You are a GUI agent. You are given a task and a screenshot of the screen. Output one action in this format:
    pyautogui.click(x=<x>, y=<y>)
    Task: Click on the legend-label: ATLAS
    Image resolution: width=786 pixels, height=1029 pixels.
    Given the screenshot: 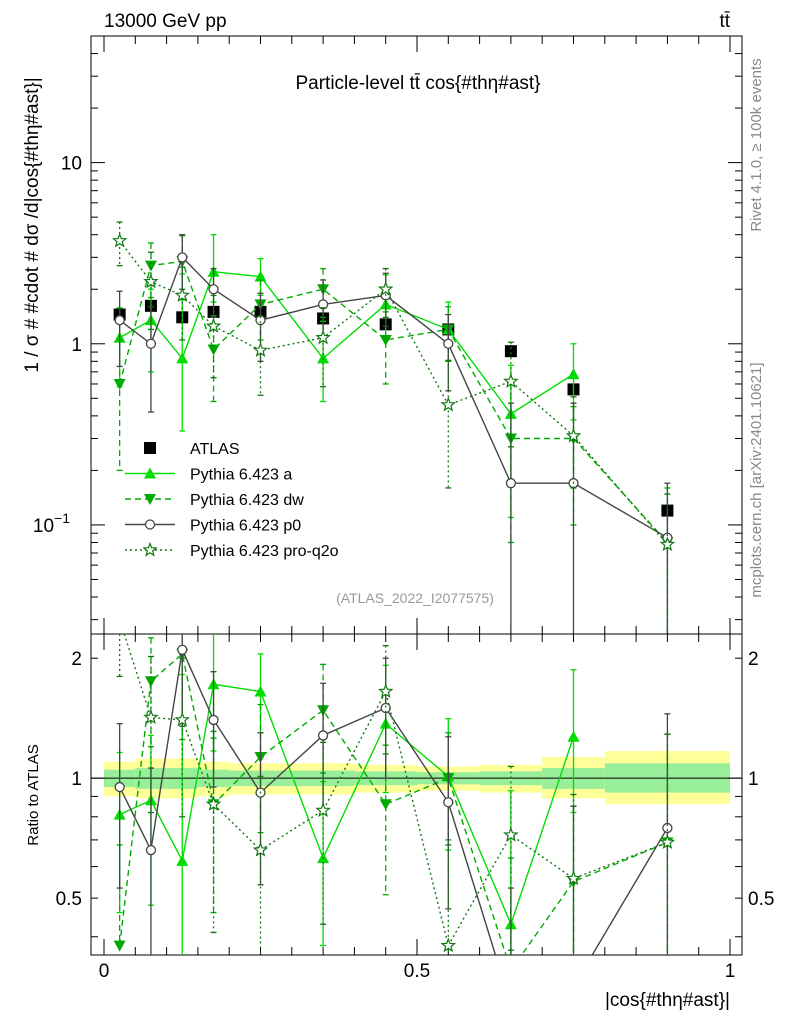 What is the action you would take?
    pyautogui.click(x=215, y=449)
    